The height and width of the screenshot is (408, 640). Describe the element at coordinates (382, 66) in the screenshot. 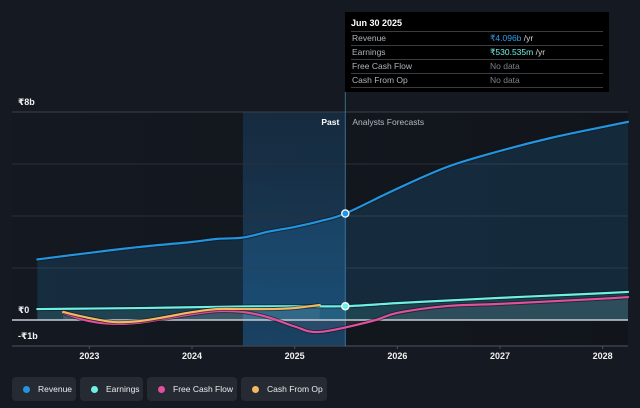

I see `tooltip-label: Free Cash Flow` at that location.